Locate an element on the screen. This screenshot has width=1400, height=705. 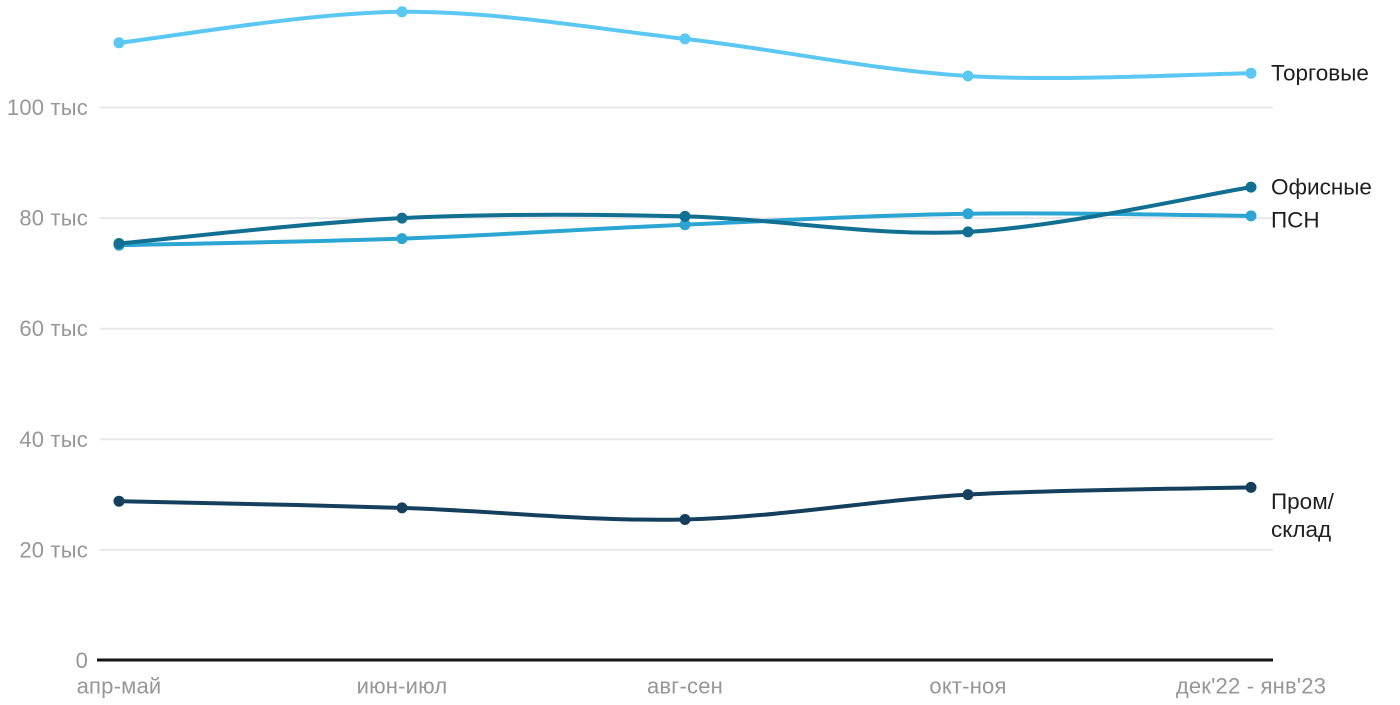
series-label: ПСН is located at coordinates (1295, 220).